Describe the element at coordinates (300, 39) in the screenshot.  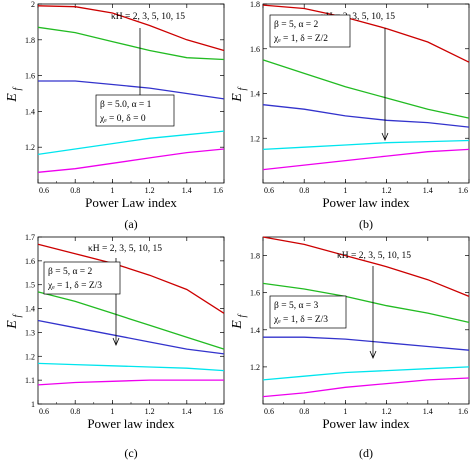
I see `parameter-line-2: χₑ = 1, δ = Z/2` at that location.